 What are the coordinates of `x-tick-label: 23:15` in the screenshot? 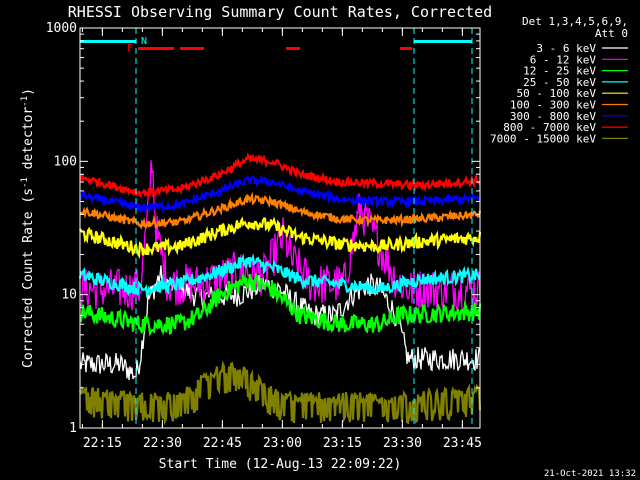 It's located at (342, 443).